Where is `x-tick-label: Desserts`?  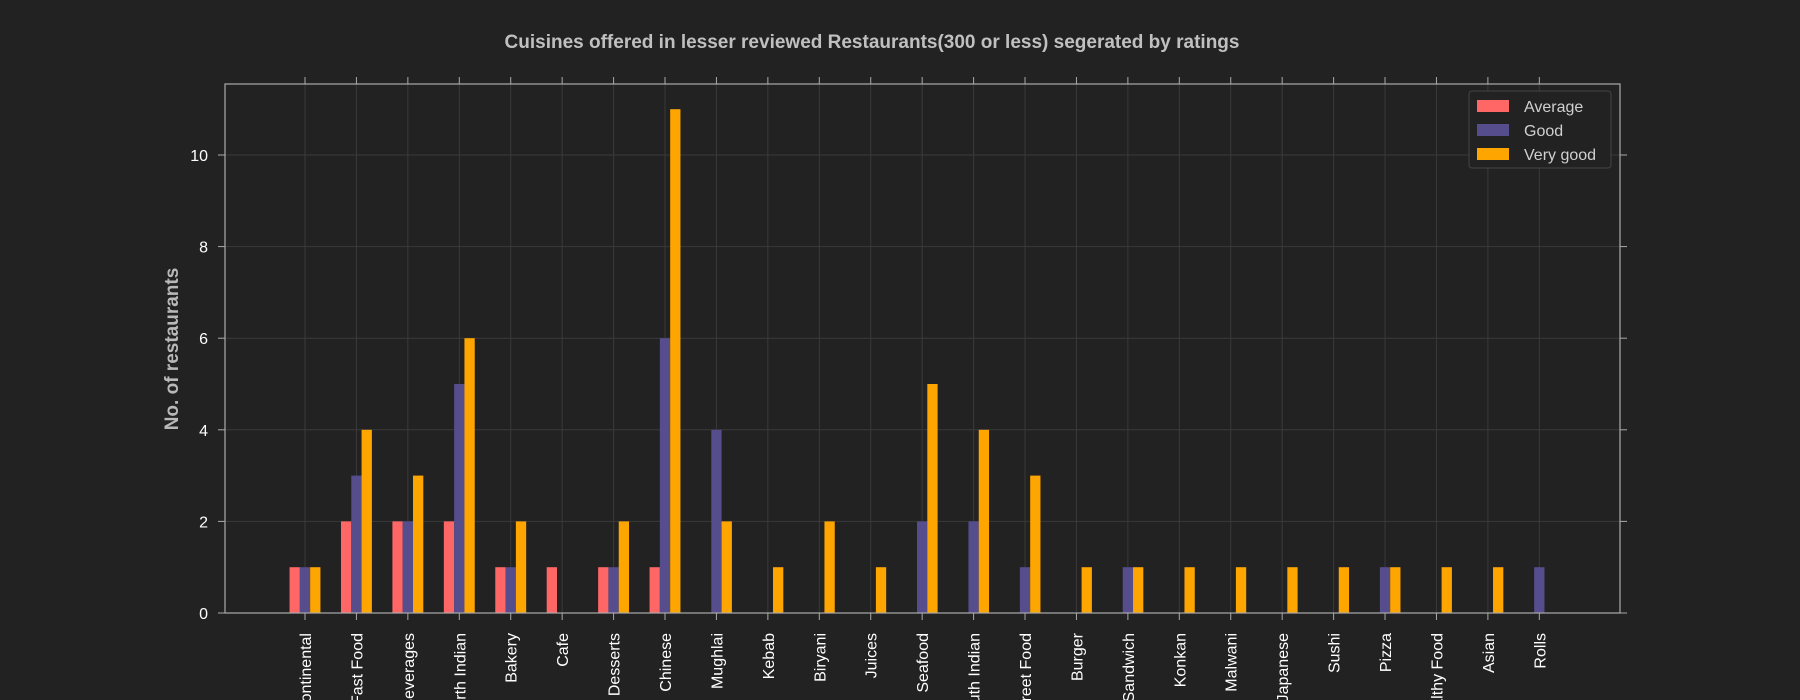
x-tick-label: Desserts is located at coordinates (615, 664).